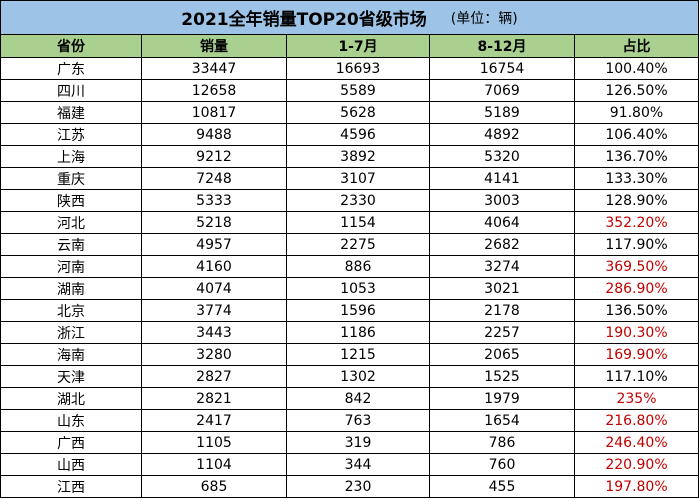 This screenshot has height=499, width=699. What do you see at coordinates (349, 333) in the screenshot?
I see `table-row: 浙江 3443 1186 2257 190.30%` at bounding box center [349, 333].